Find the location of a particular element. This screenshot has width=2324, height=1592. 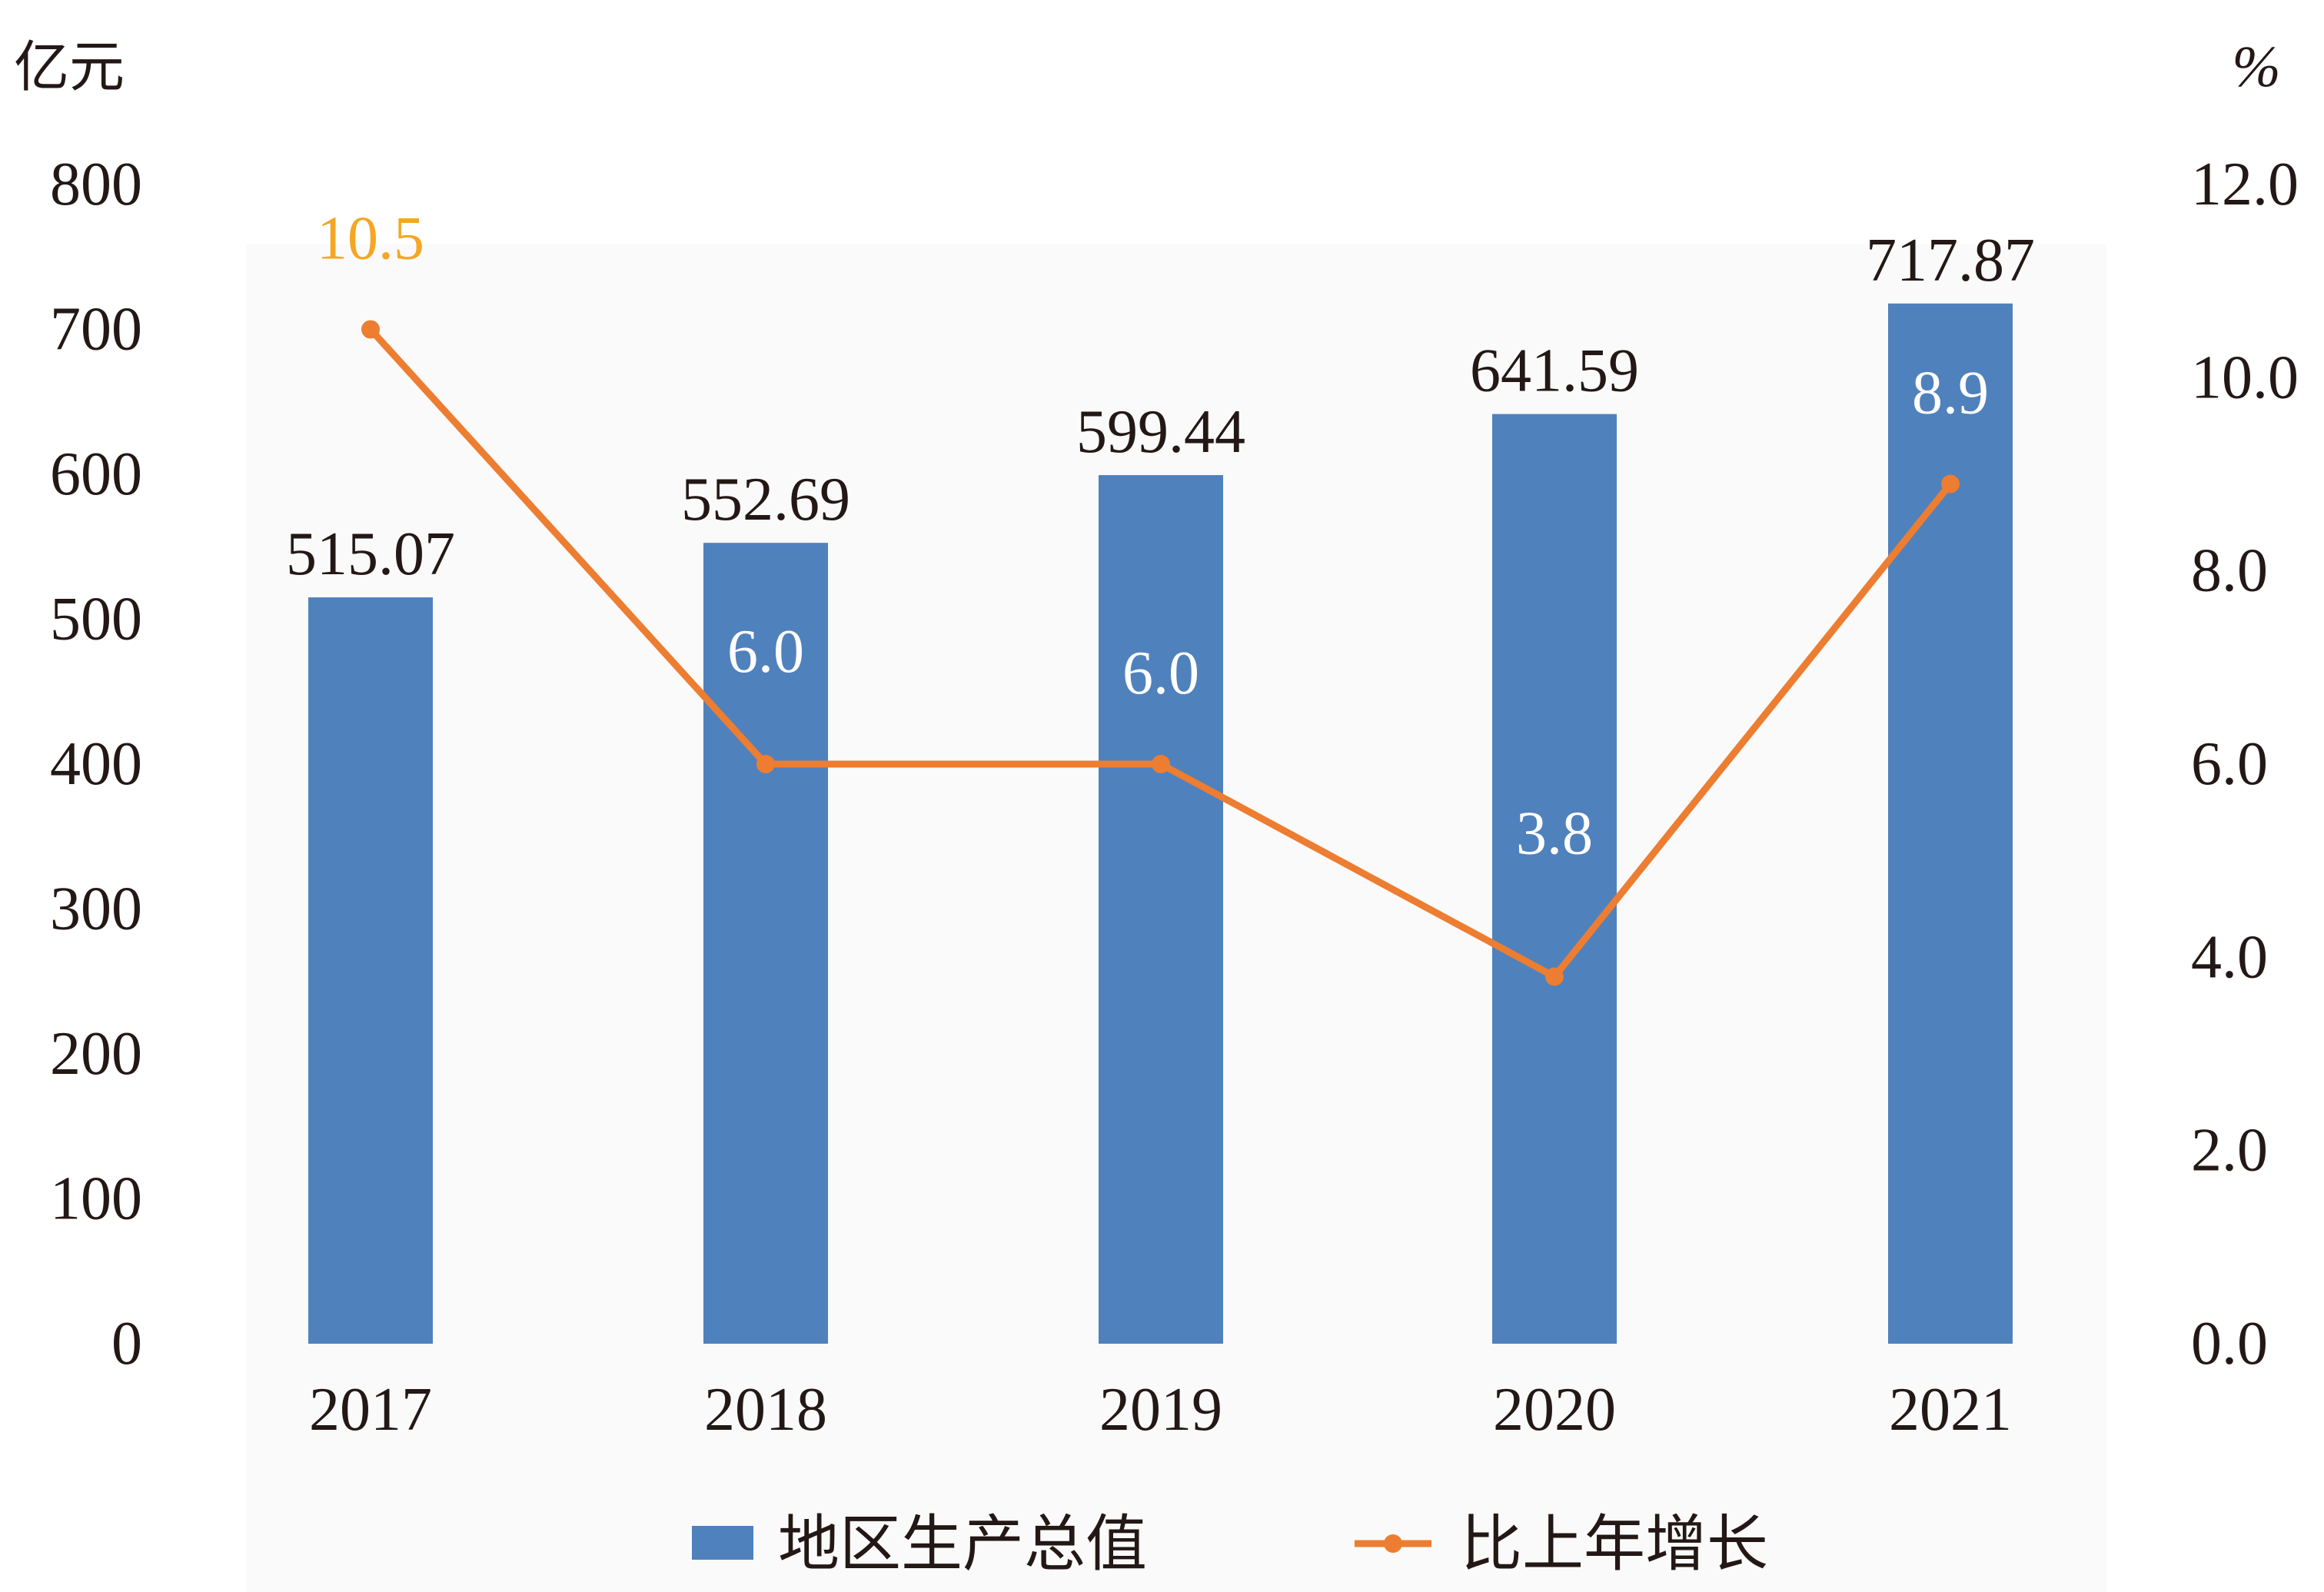

right-tick-label: 2.0 is located at coordinates (2229, 1151).